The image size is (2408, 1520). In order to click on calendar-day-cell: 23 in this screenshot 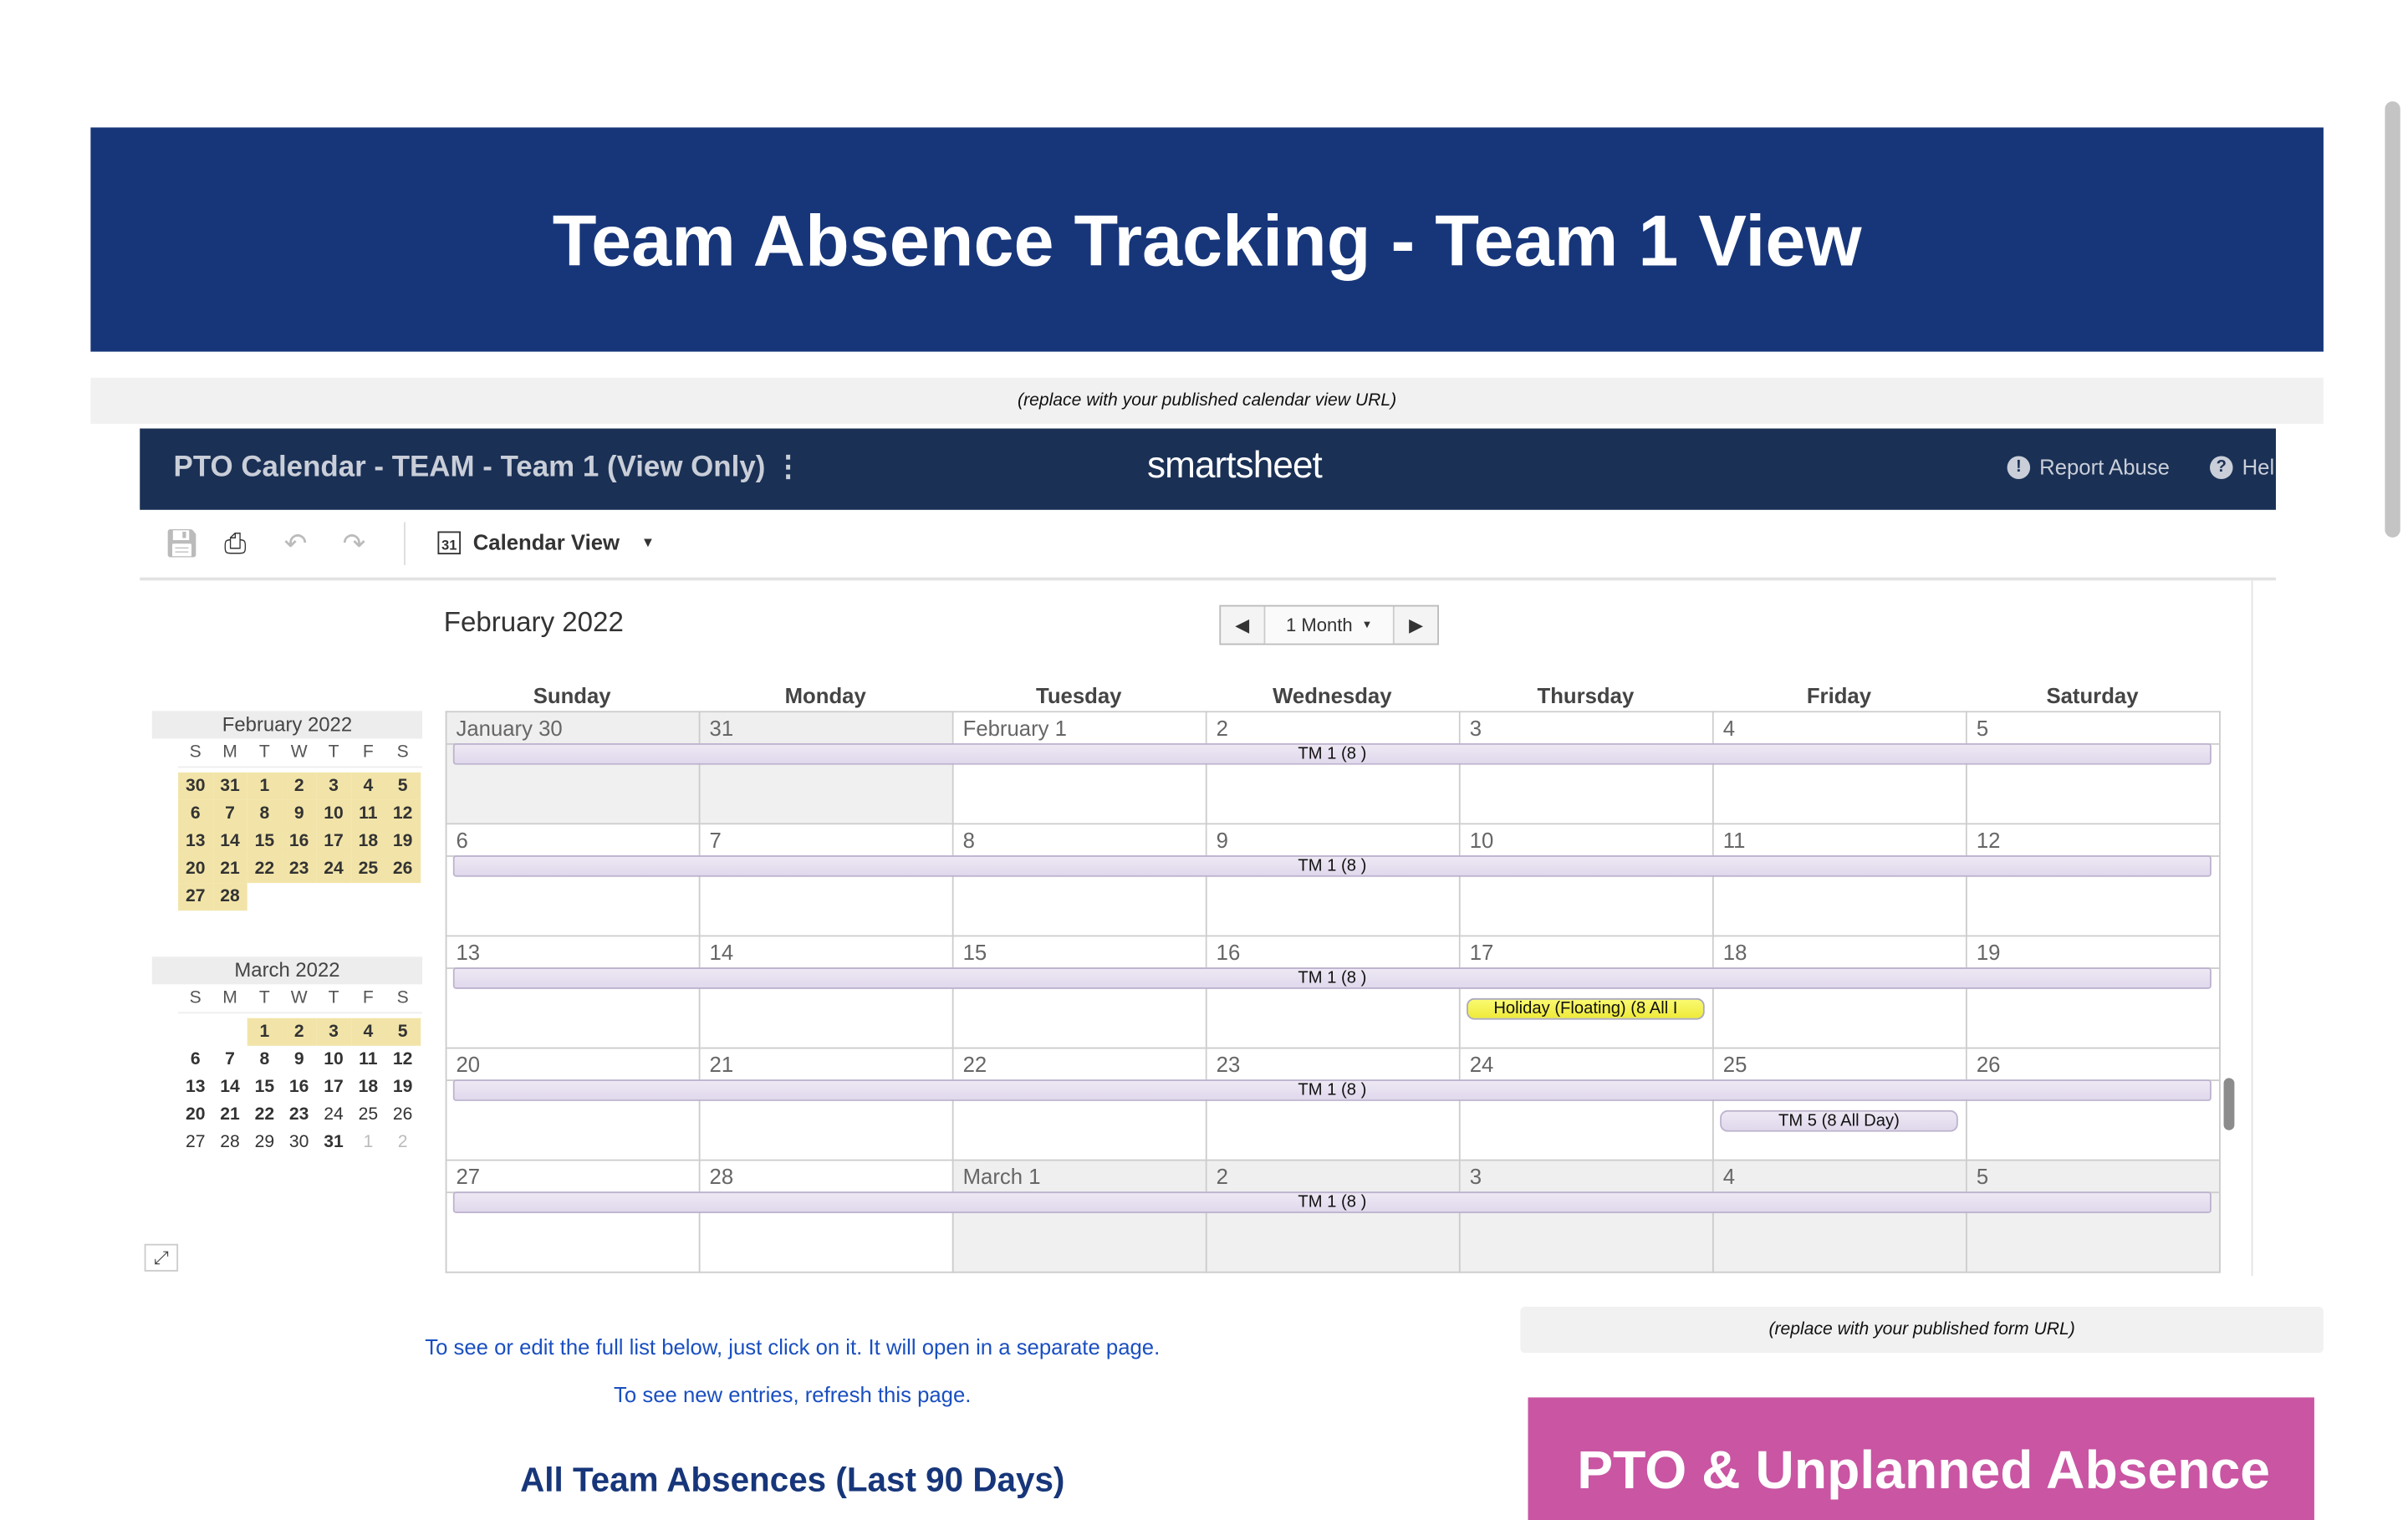, I will do `click(1333, 1104)`.